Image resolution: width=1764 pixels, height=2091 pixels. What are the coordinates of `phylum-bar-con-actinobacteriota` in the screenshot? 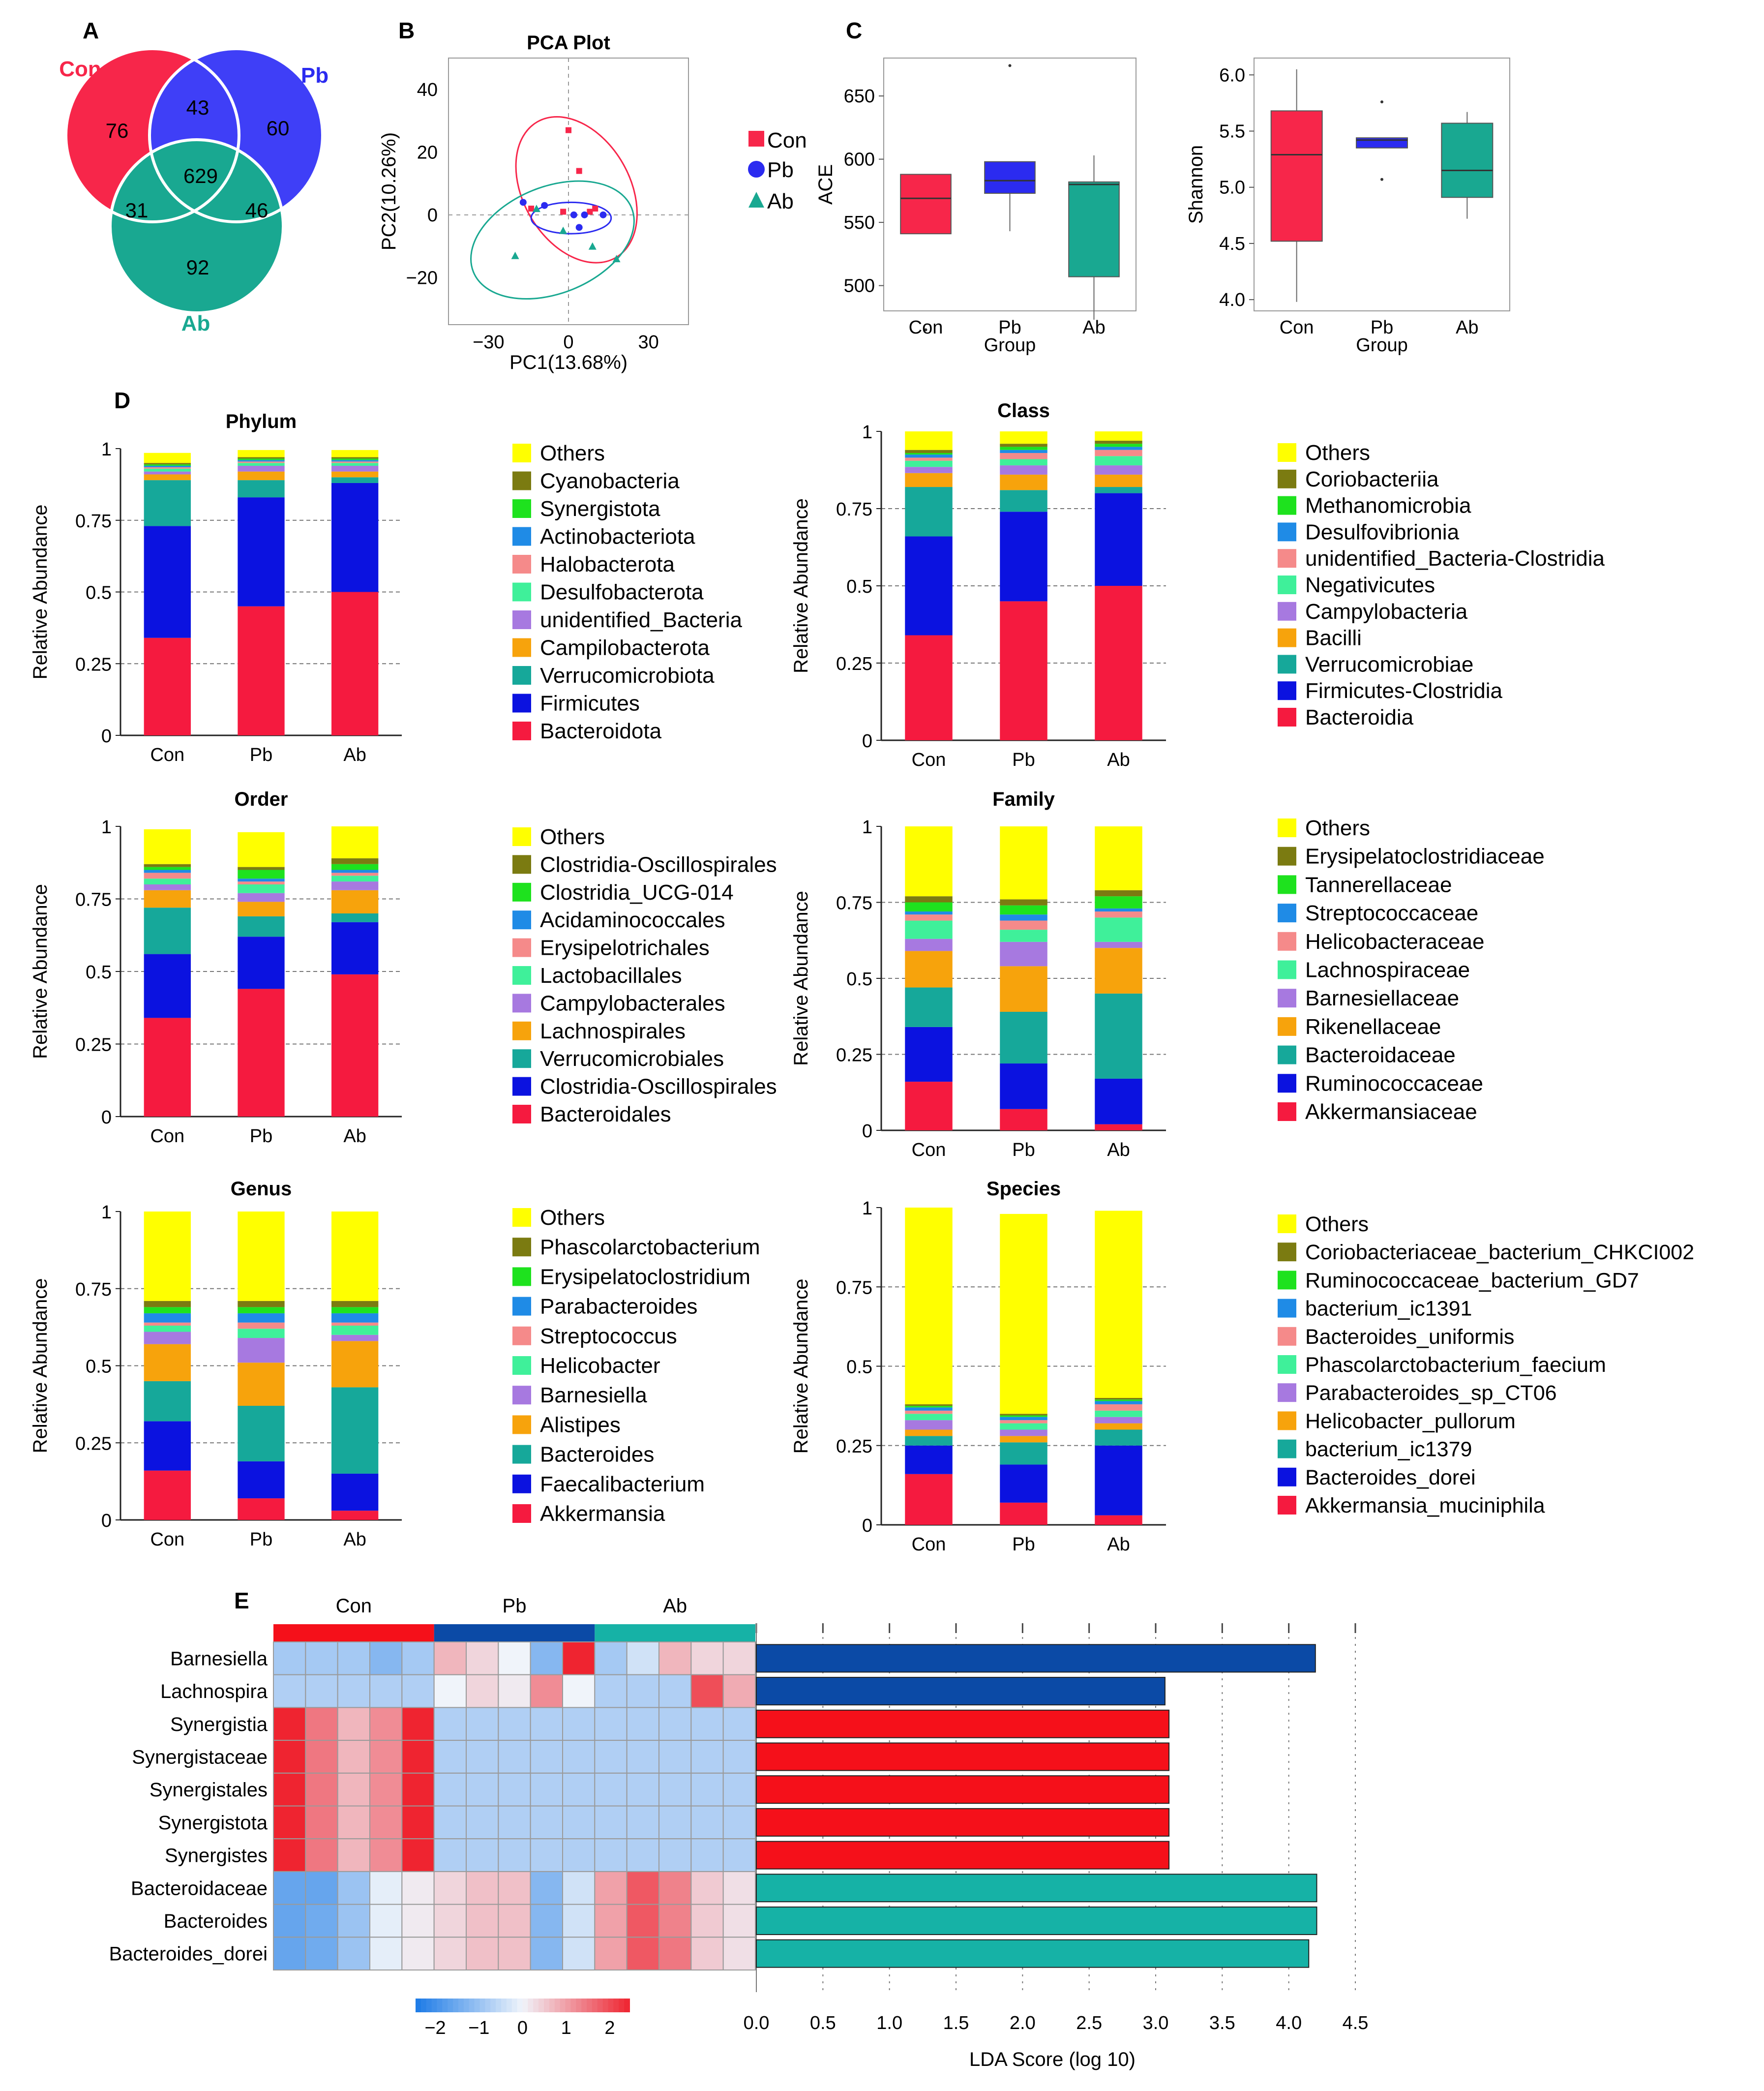 It's located at (167, 466).